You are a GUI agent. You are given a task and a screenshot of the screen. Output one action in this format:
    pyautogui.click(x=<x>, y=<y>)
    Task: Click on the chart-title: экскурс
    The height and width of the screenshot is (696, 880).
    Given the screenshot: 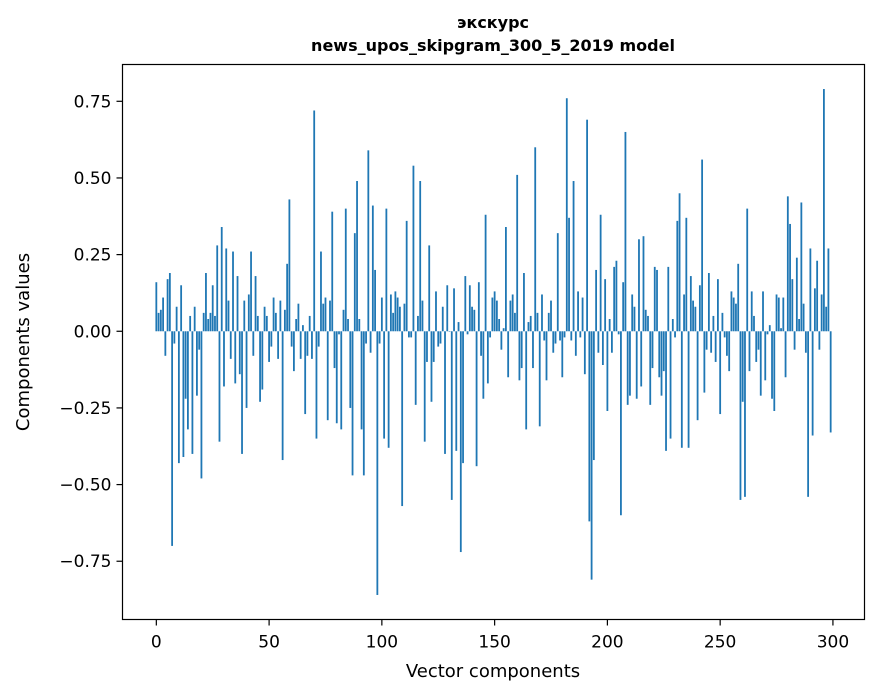 What is the action you would take?
    pyautogui.click(x=493, y=22)
    